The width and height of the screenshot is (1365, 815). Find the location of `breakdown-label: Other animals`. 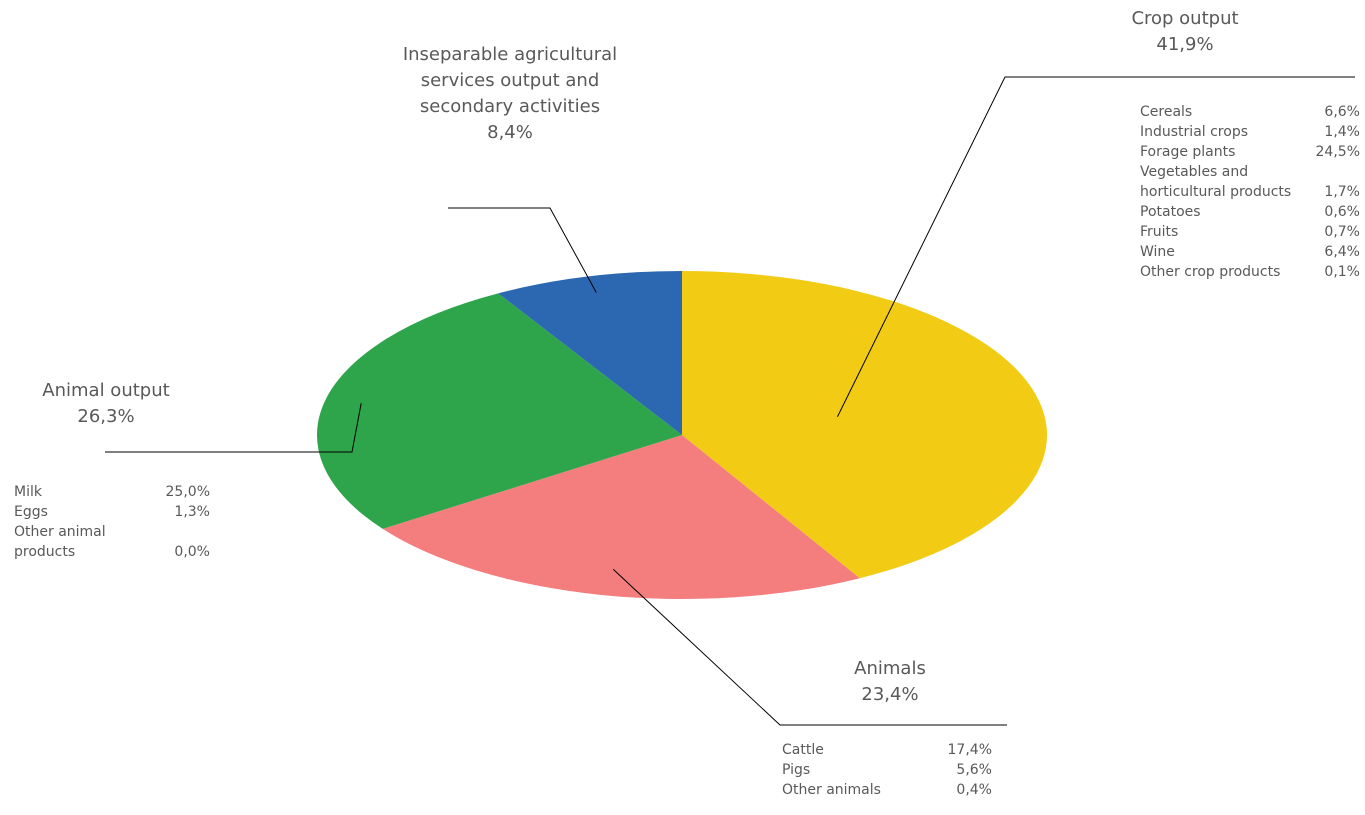

breakdown-label: Other animals is located at coordinates (831, 790).